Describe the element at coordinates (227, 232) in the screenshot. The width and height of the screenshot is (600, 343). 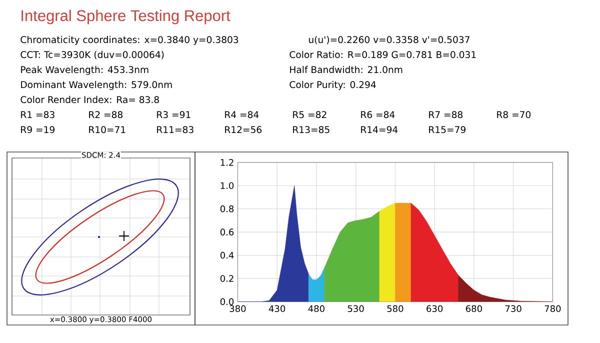
I see `y-tick-label: 0.6` at that location.